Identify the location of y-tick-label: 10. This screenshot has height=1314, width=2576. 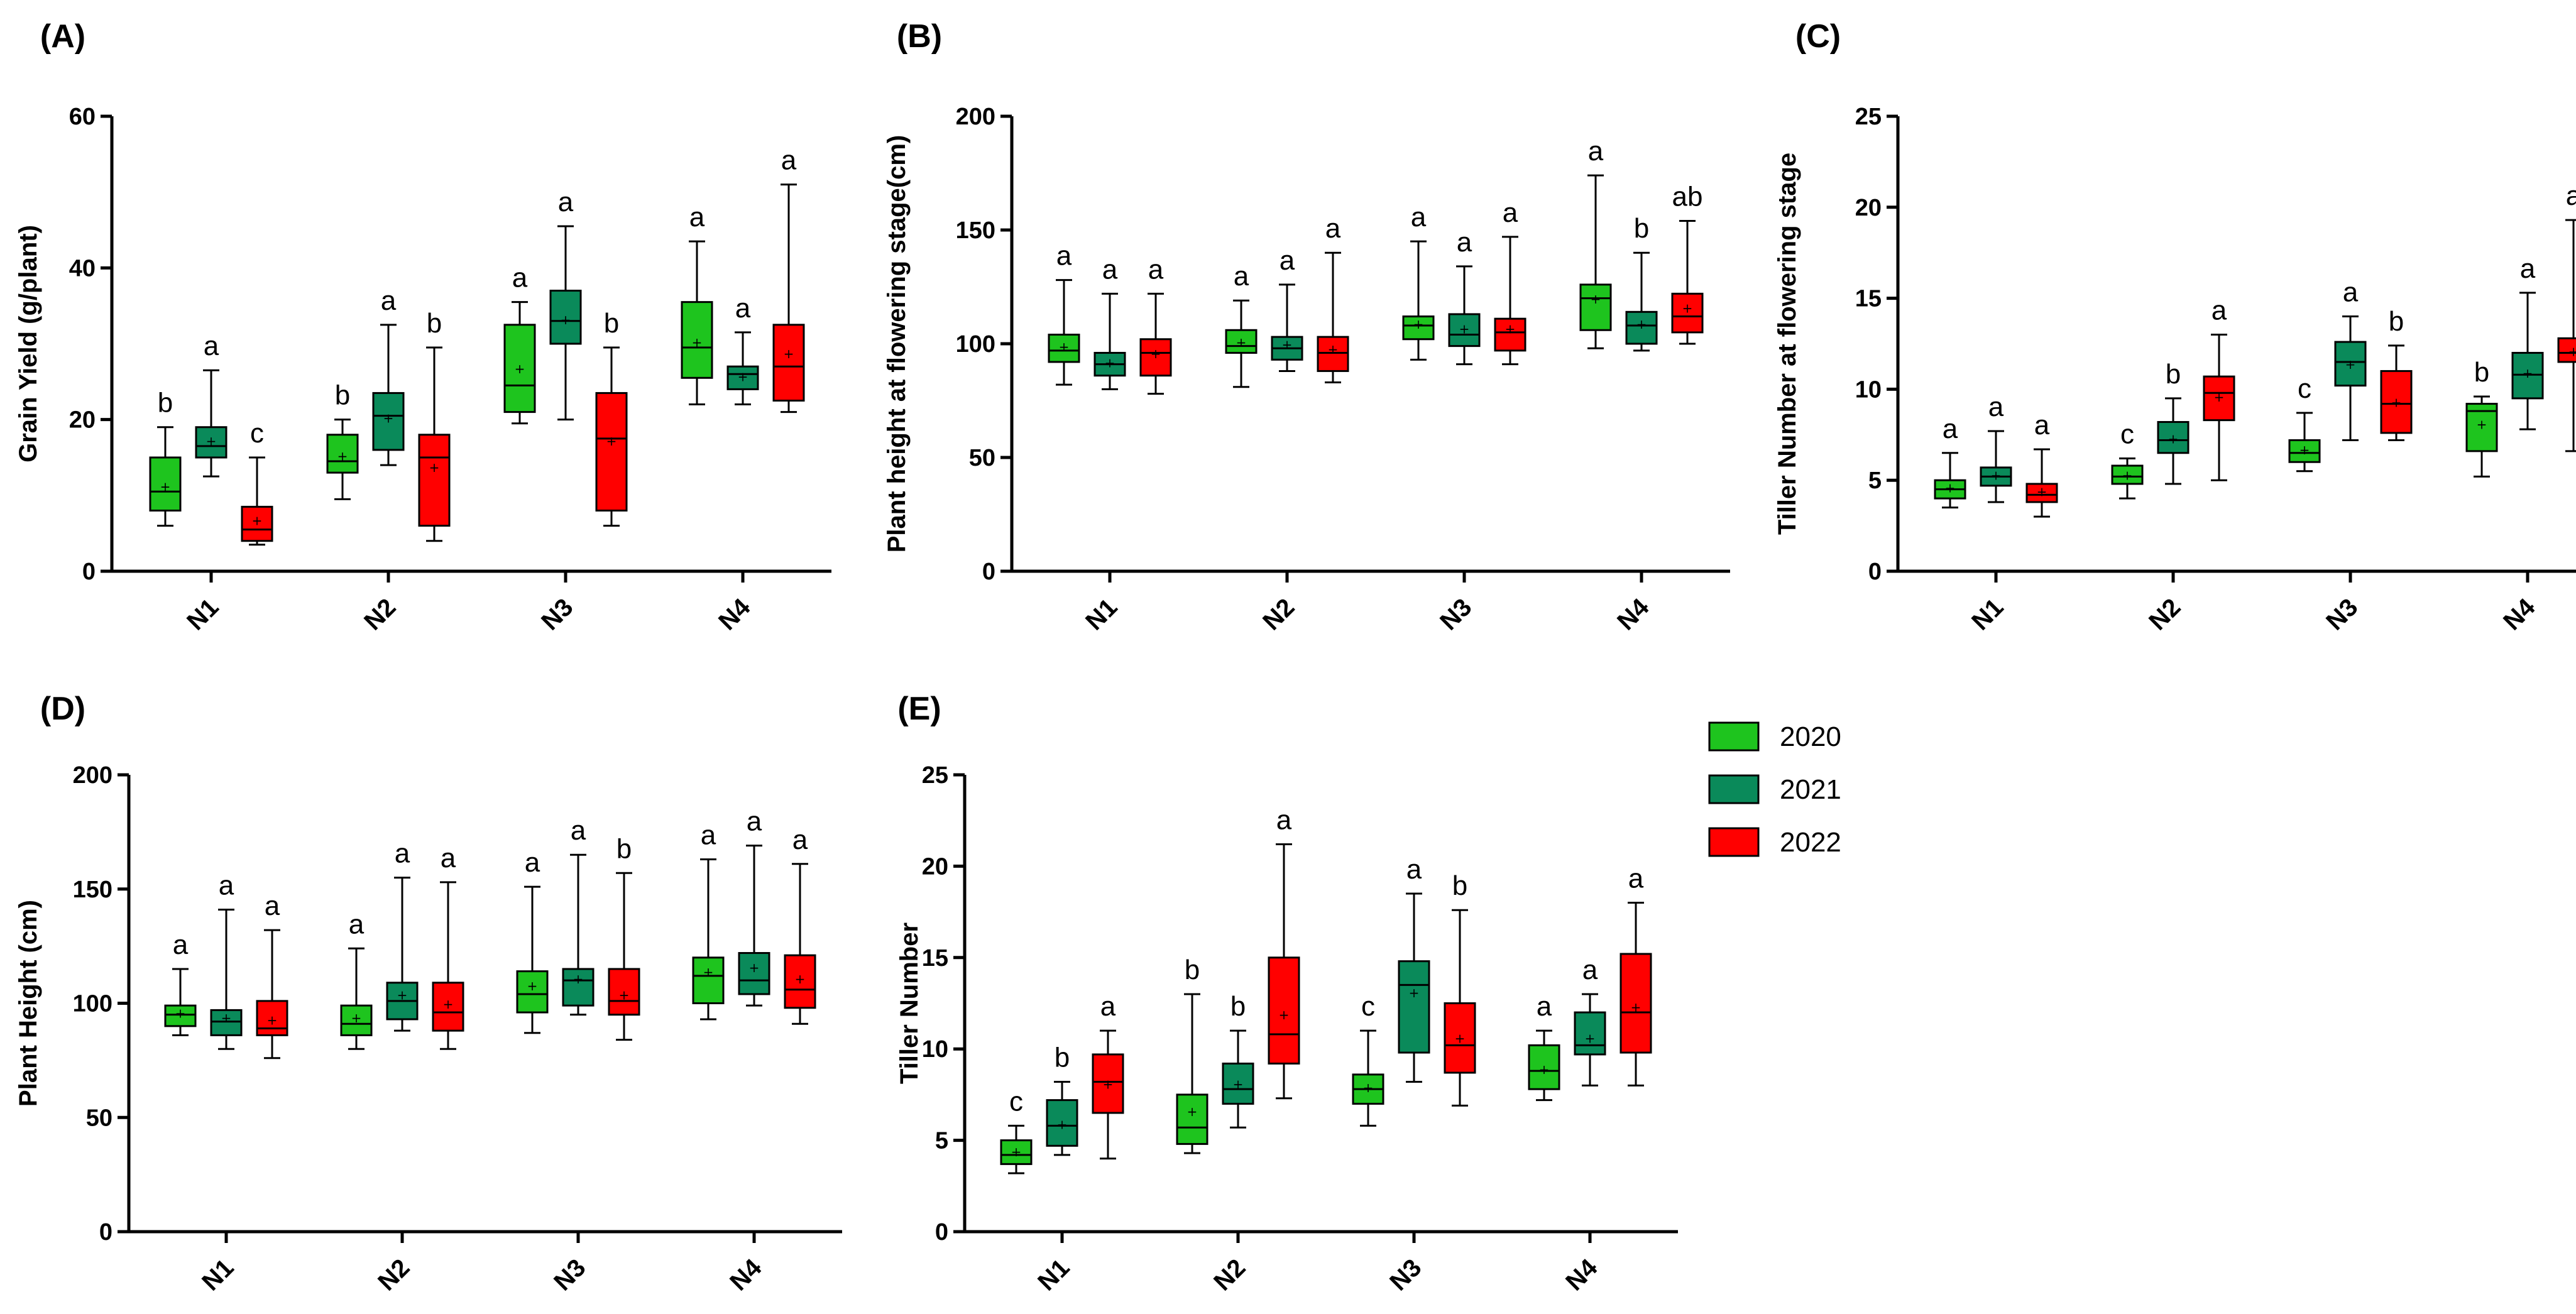
(1868, 389).